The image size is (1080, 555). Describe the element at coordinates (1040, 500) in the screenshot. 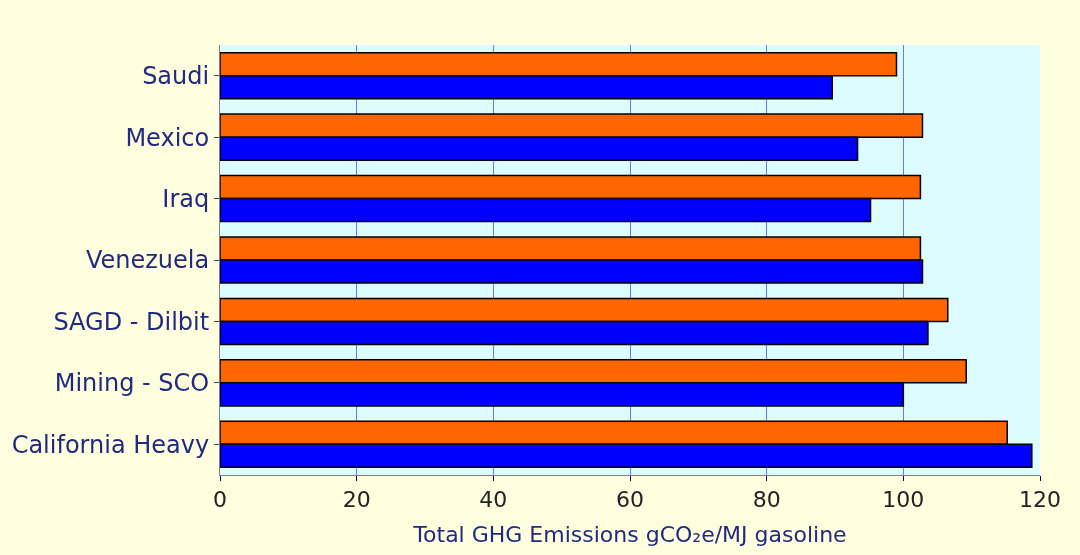

I see `x-tick-label: 120` at that location.